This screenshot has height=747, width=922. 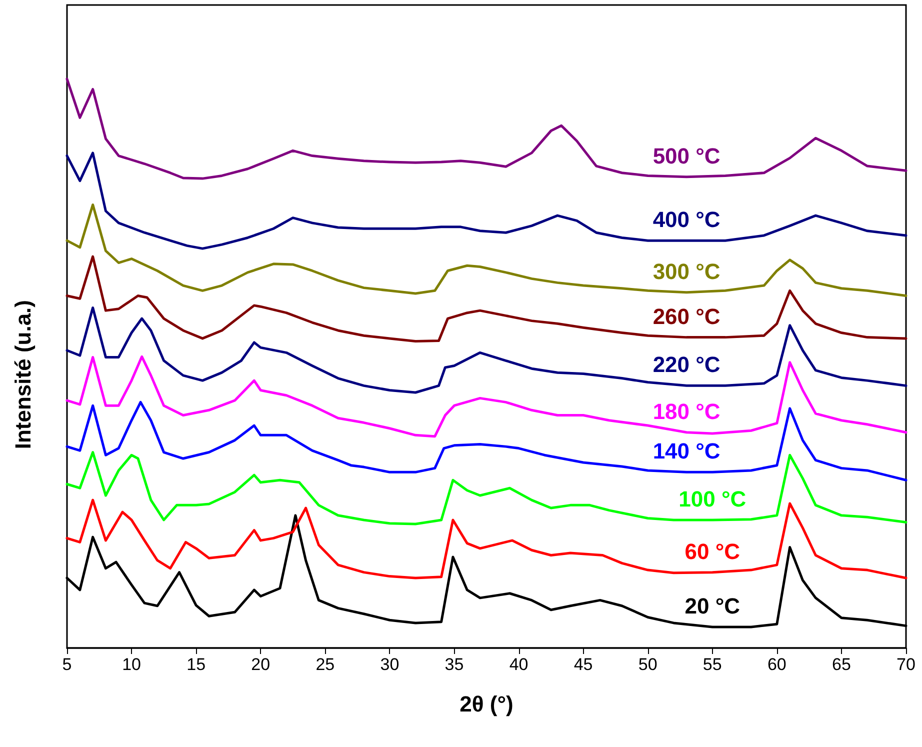 What do you see at coordinates (196, 664) in the screenshot?
I see `x-tick-label: 15` at bounding box center [196, 664].